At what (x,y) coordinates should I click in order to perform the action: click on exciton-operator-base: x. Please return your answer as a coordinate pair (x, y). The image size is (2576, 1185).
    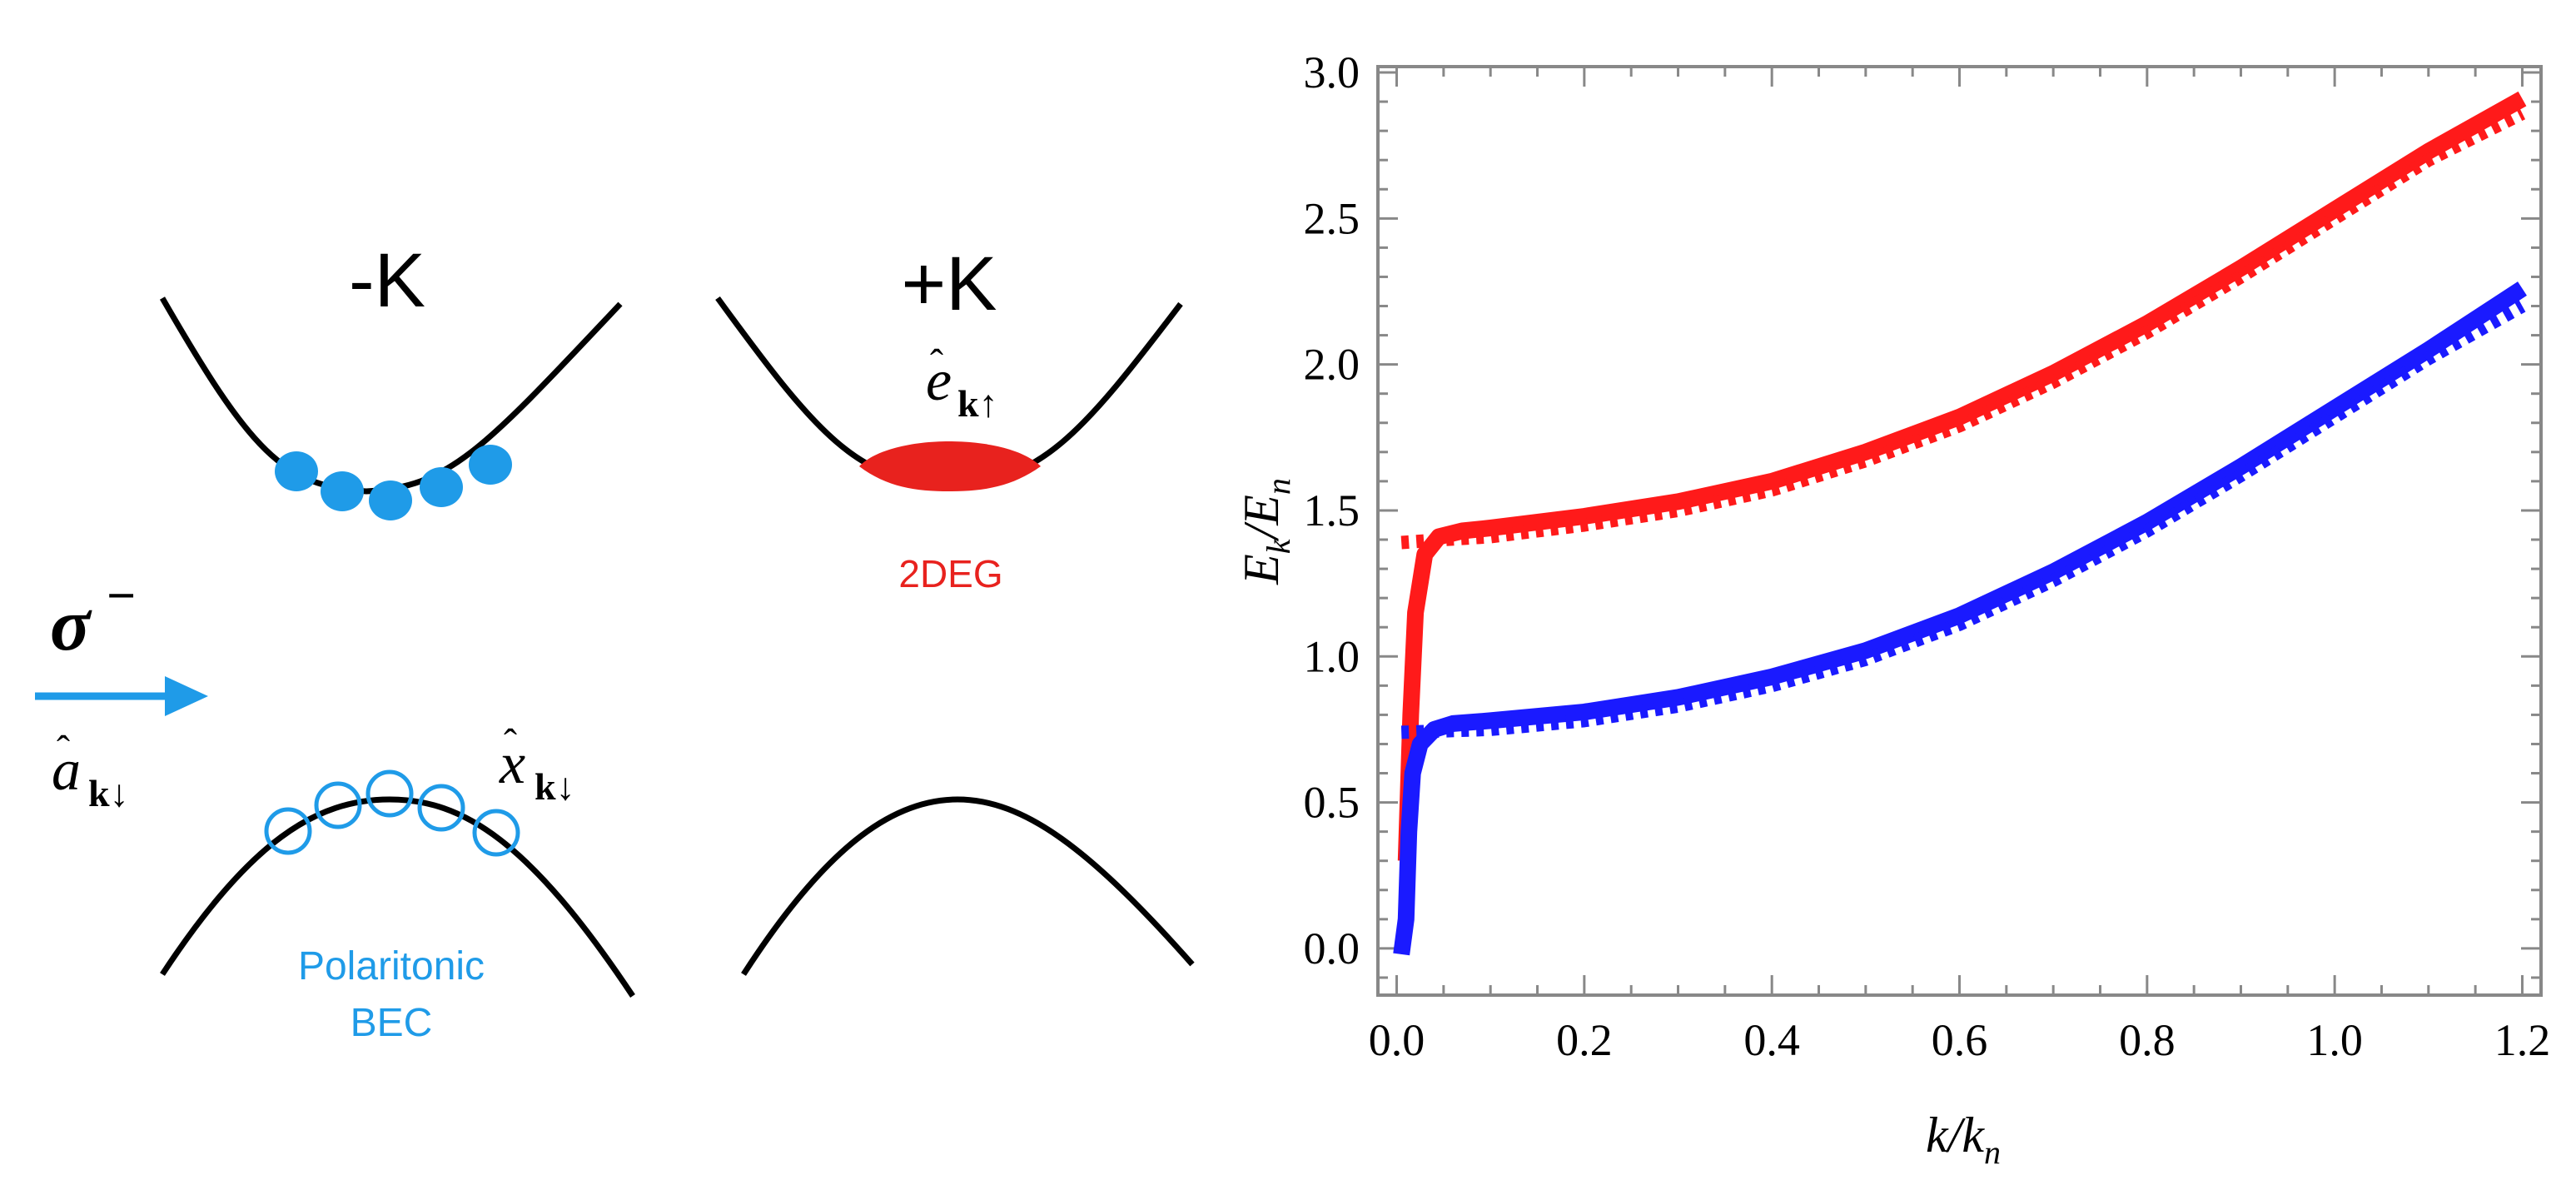
    Looking at the image, I should click on (512, 764).